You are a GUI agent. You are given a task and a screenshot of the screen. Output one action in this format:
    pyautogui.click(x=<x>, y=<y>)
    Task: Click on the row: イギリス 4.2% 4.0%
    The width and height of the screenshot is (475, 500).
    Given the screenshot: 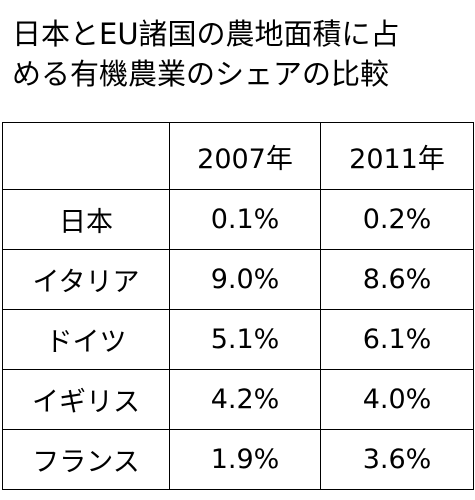 What is the action you would take?
    pyautogui.click(x=238, y=399)
    